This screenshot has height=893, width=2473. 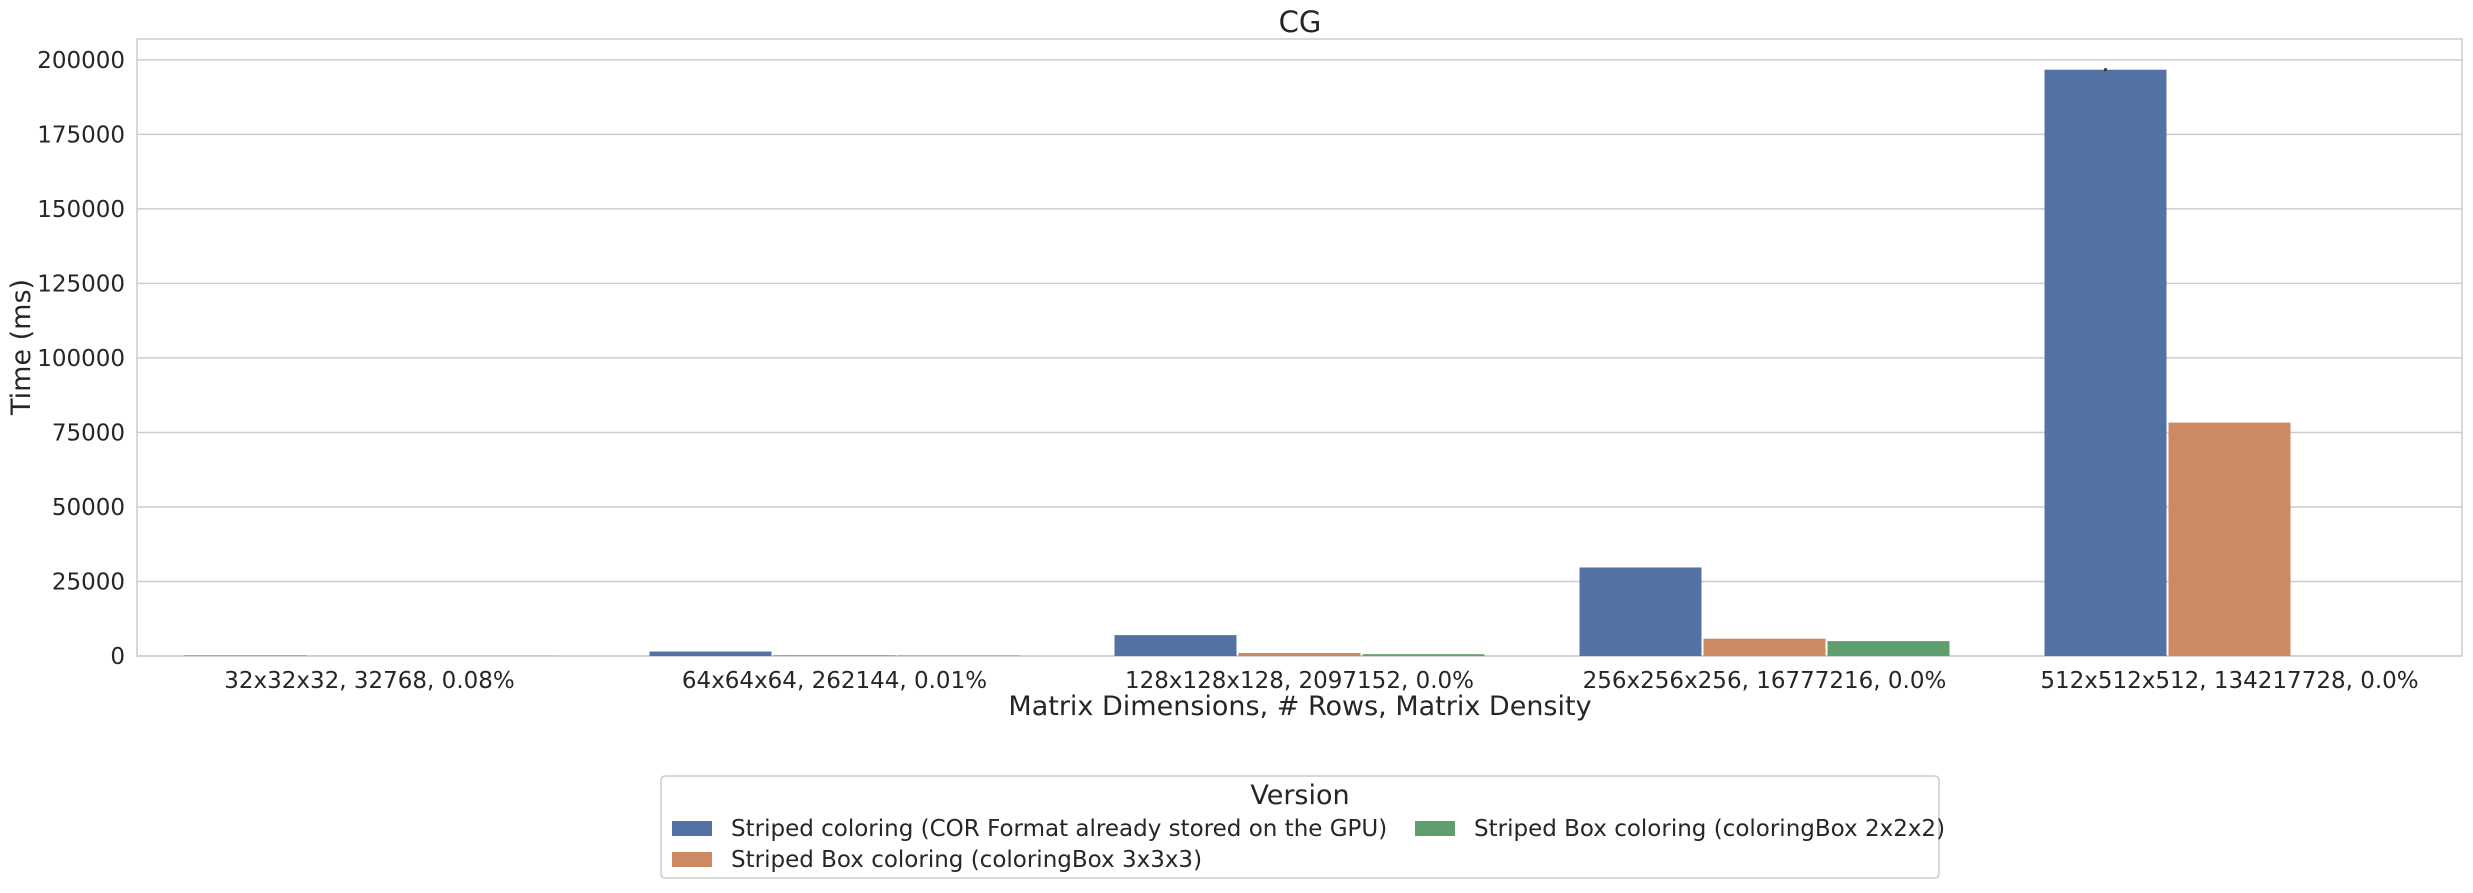 What do you see at coordinates (1709, 829) in the screenshot?
I see `legend-entry-series-2: Striped Box coloring (coloringBox 2x2x2)` at bounding box center [1709, 829].